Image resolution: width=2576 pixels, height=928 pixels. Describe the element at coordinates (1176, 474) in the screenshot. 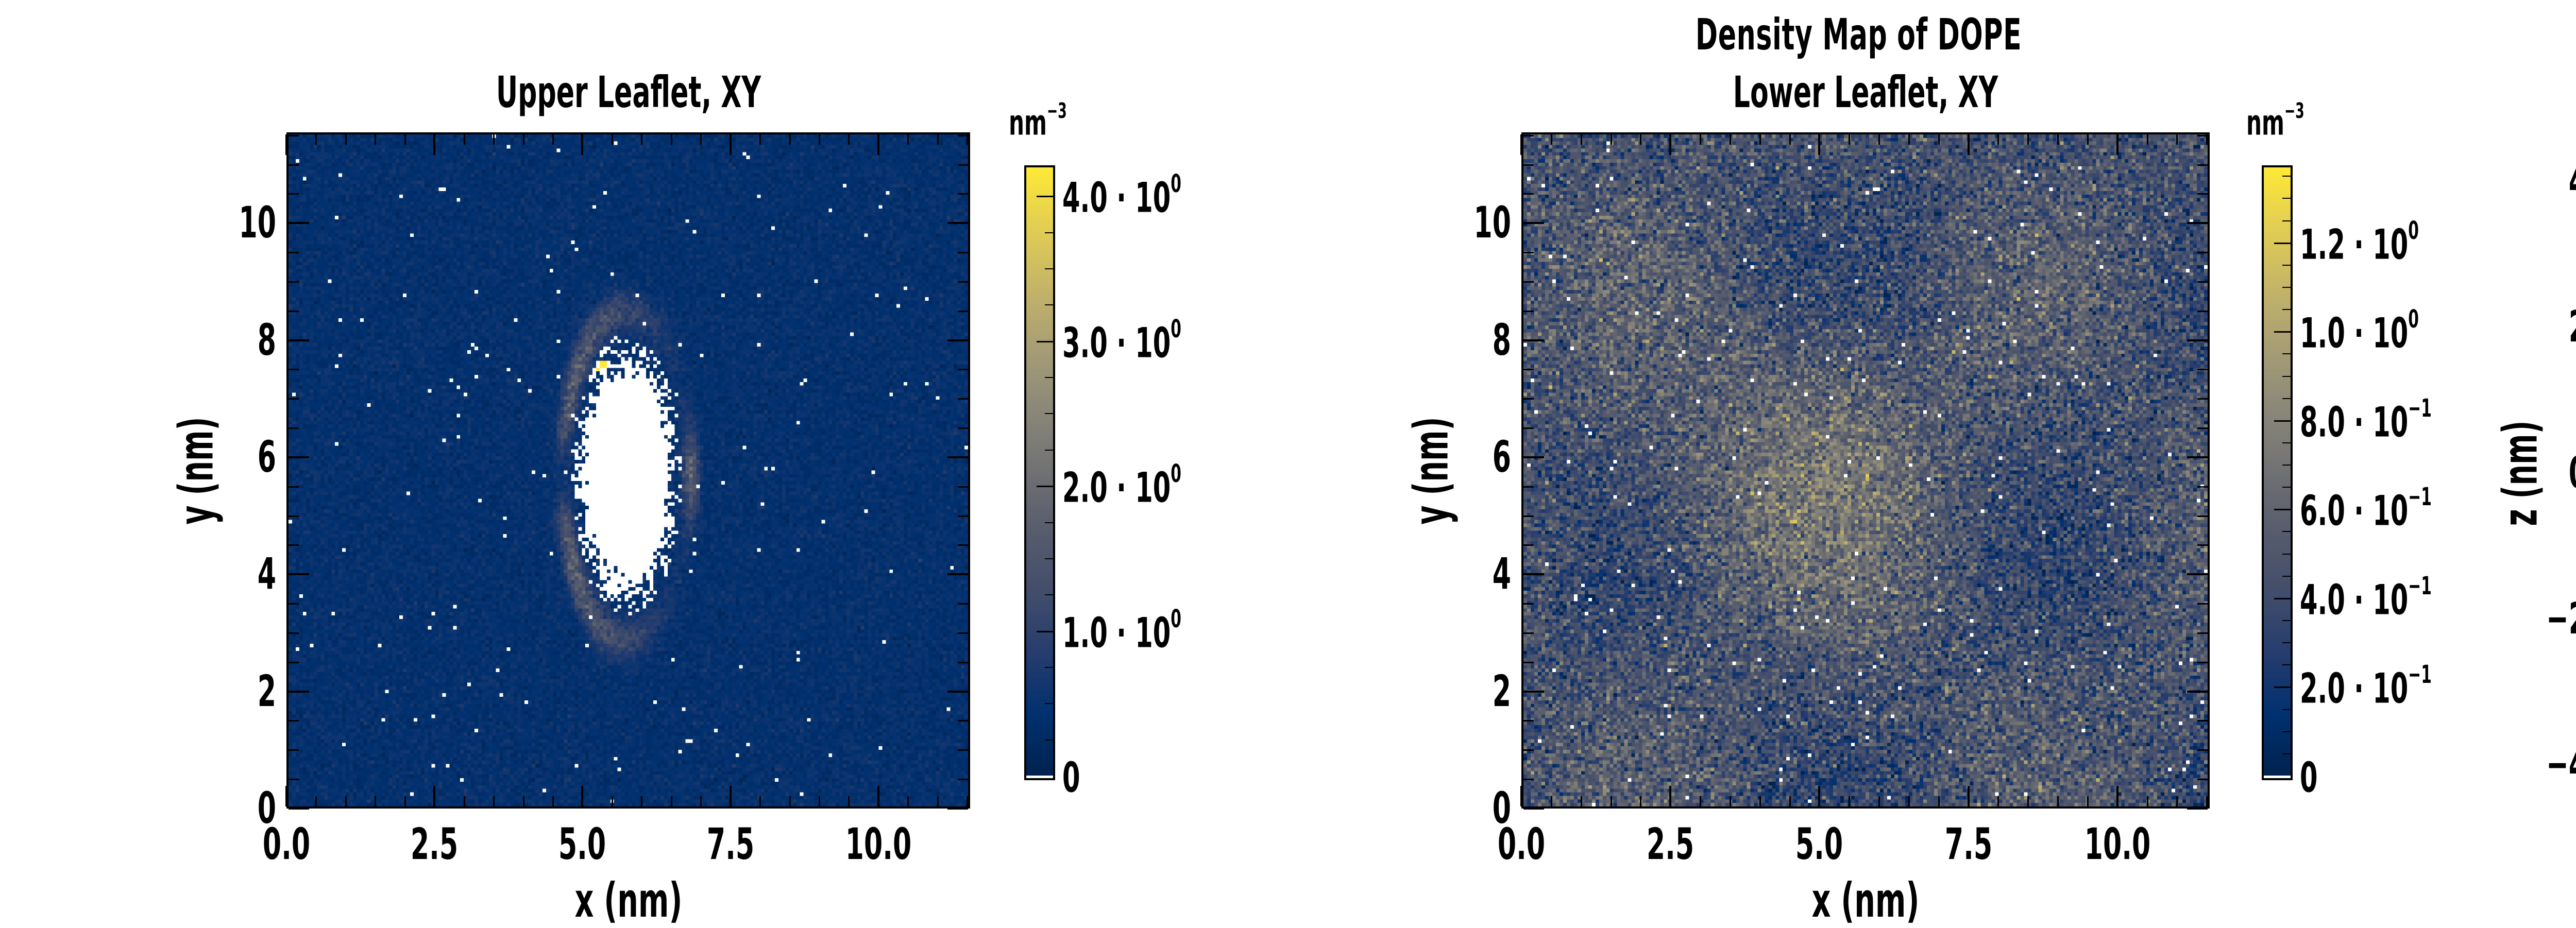

I see `colorbar-tick-exponent: 0` at that location.